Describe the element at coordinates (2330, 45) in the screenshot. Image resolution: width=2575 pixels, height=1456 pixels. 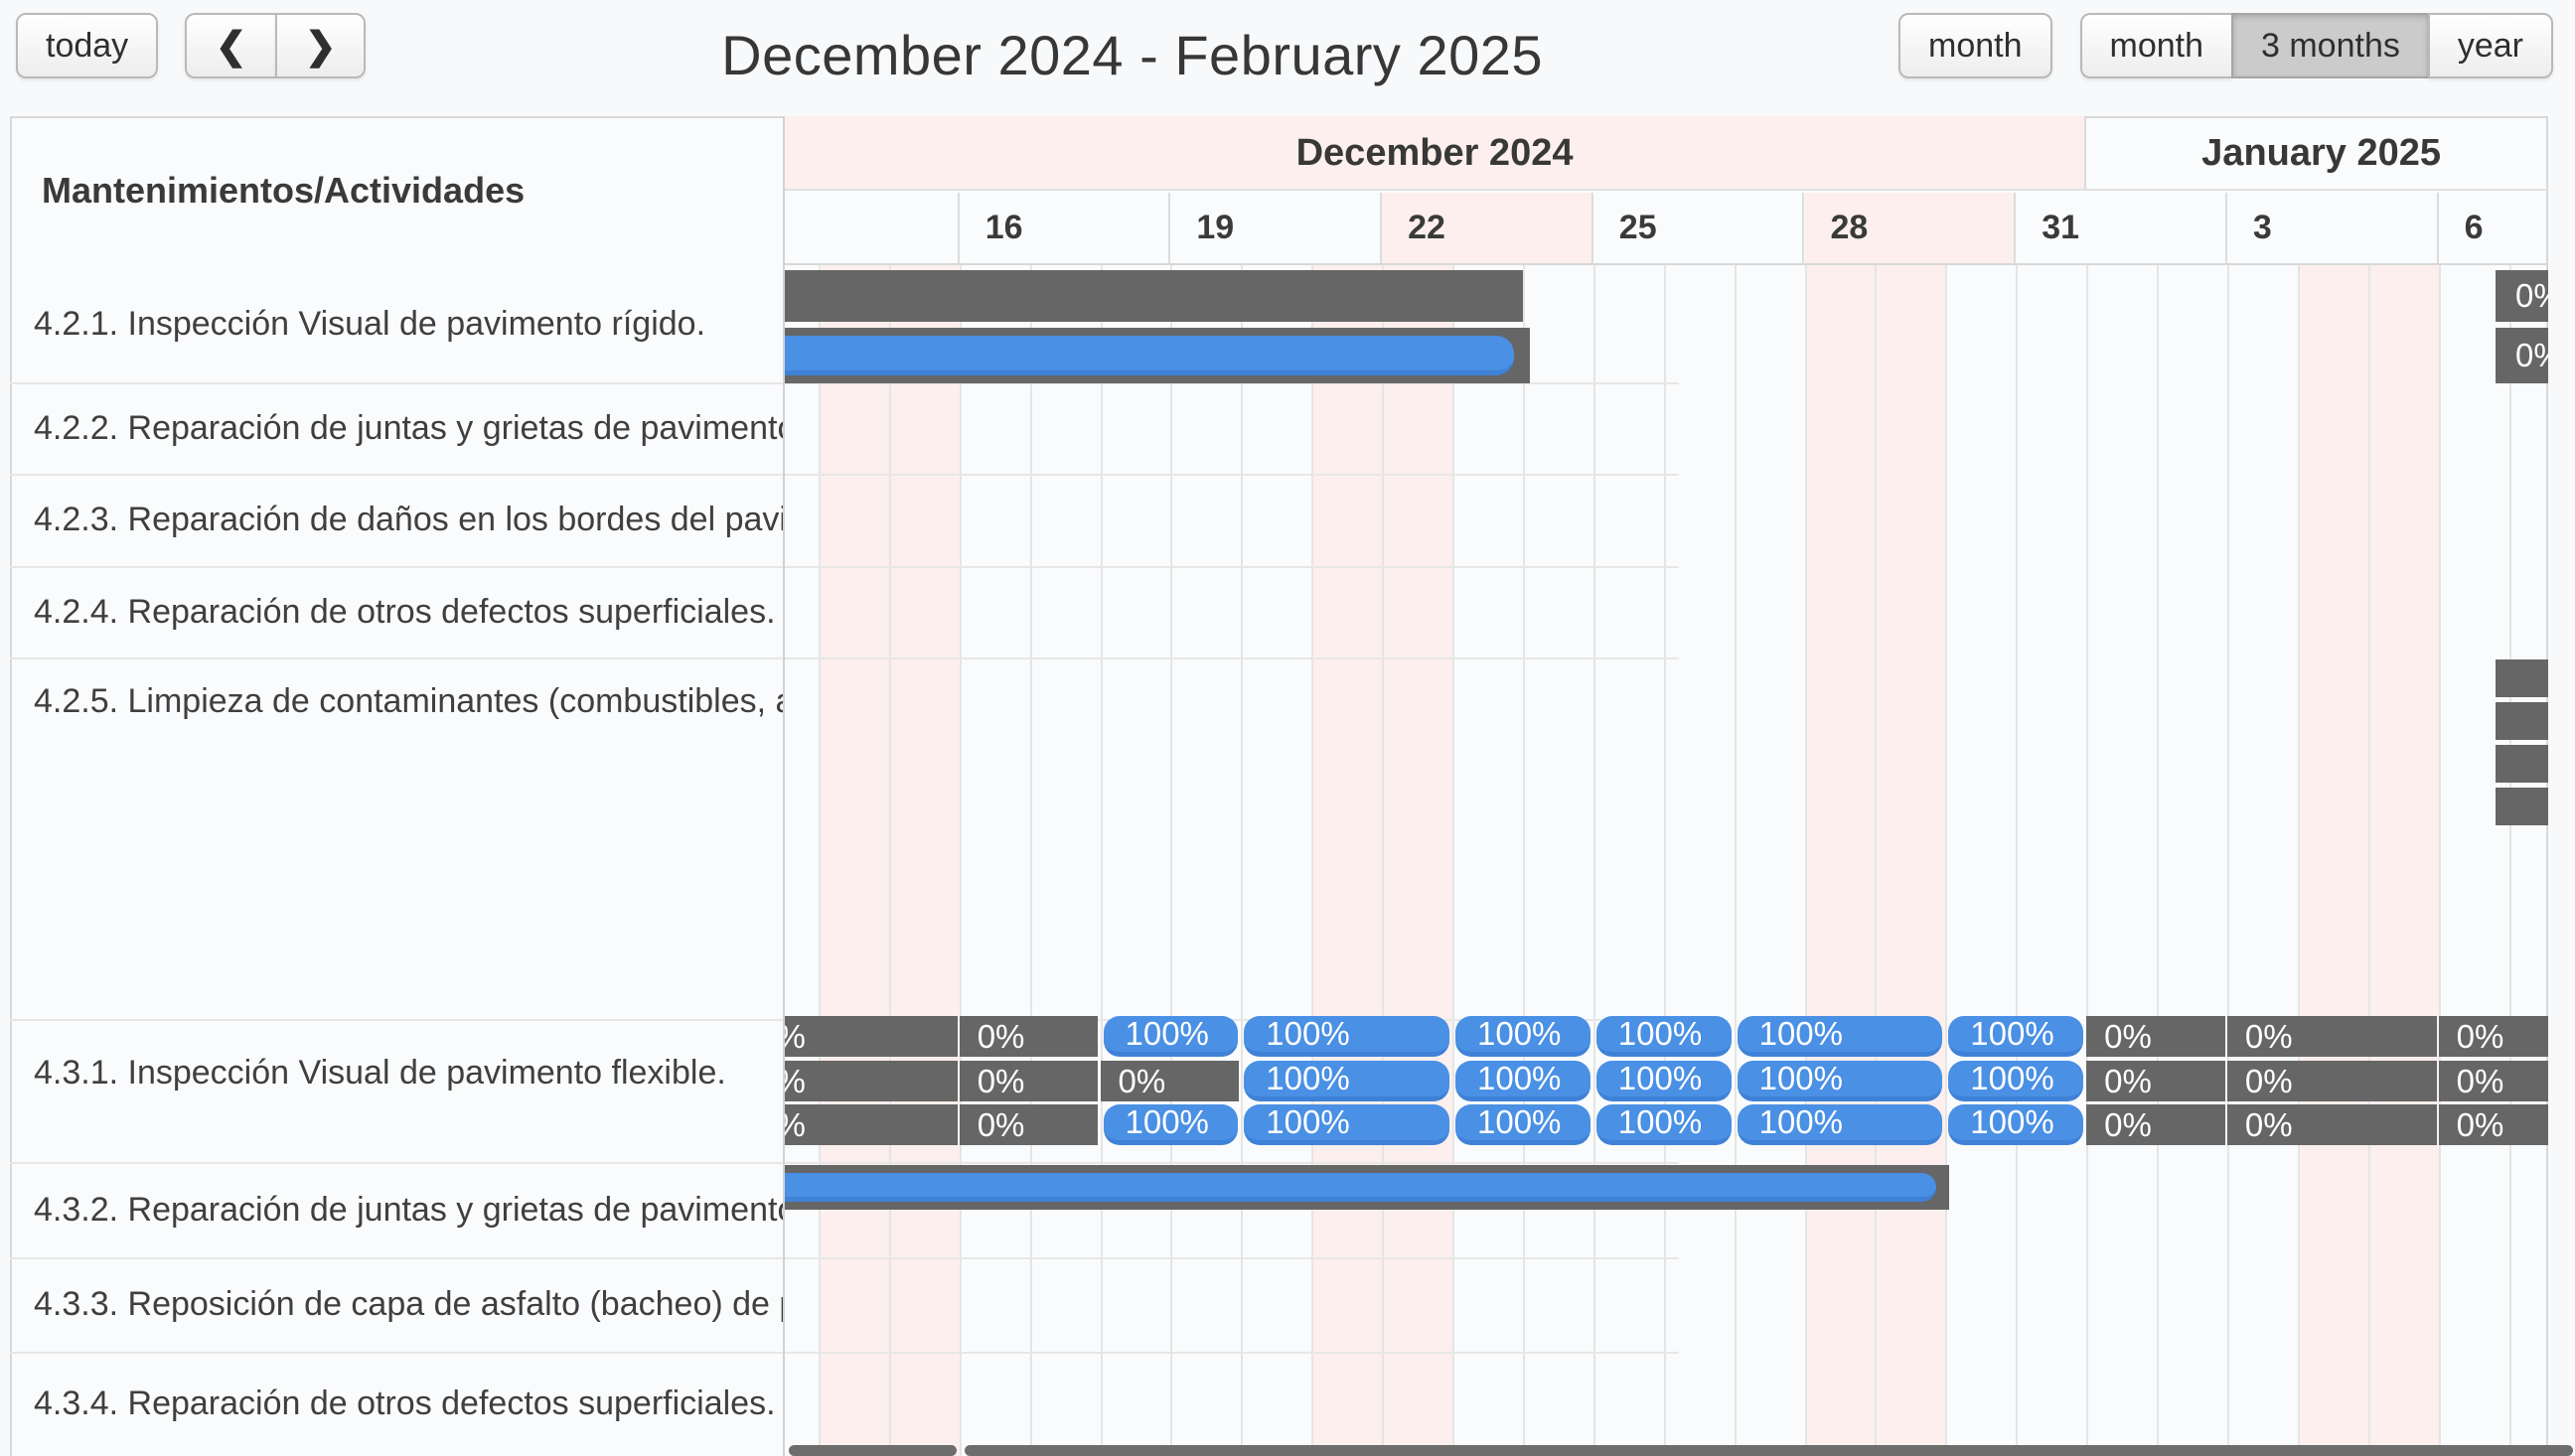
I see `view-3months-button: 3 months` at that location.